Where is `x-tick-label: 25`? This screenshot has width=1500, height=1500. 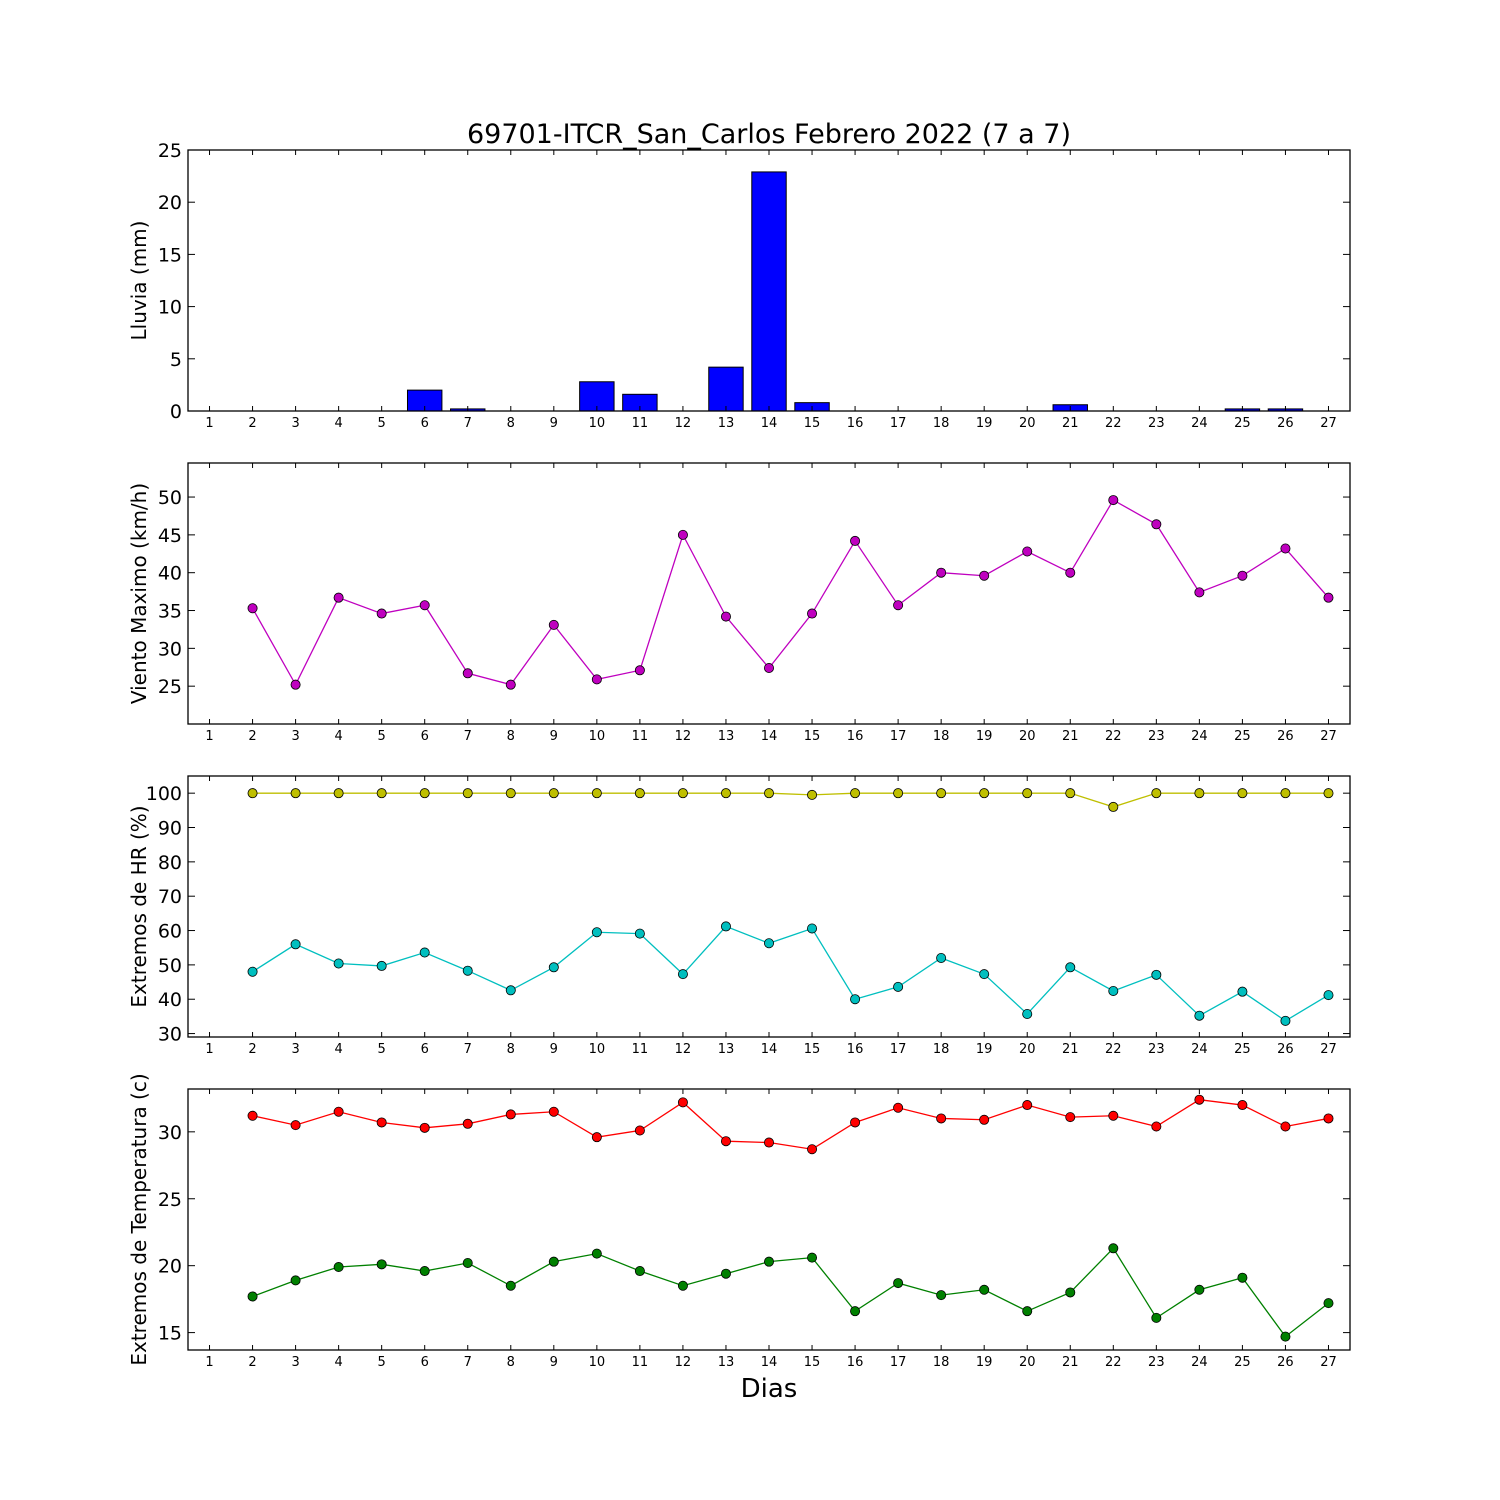
x-tick-label: 25 is located at coordinates (1242, 736).